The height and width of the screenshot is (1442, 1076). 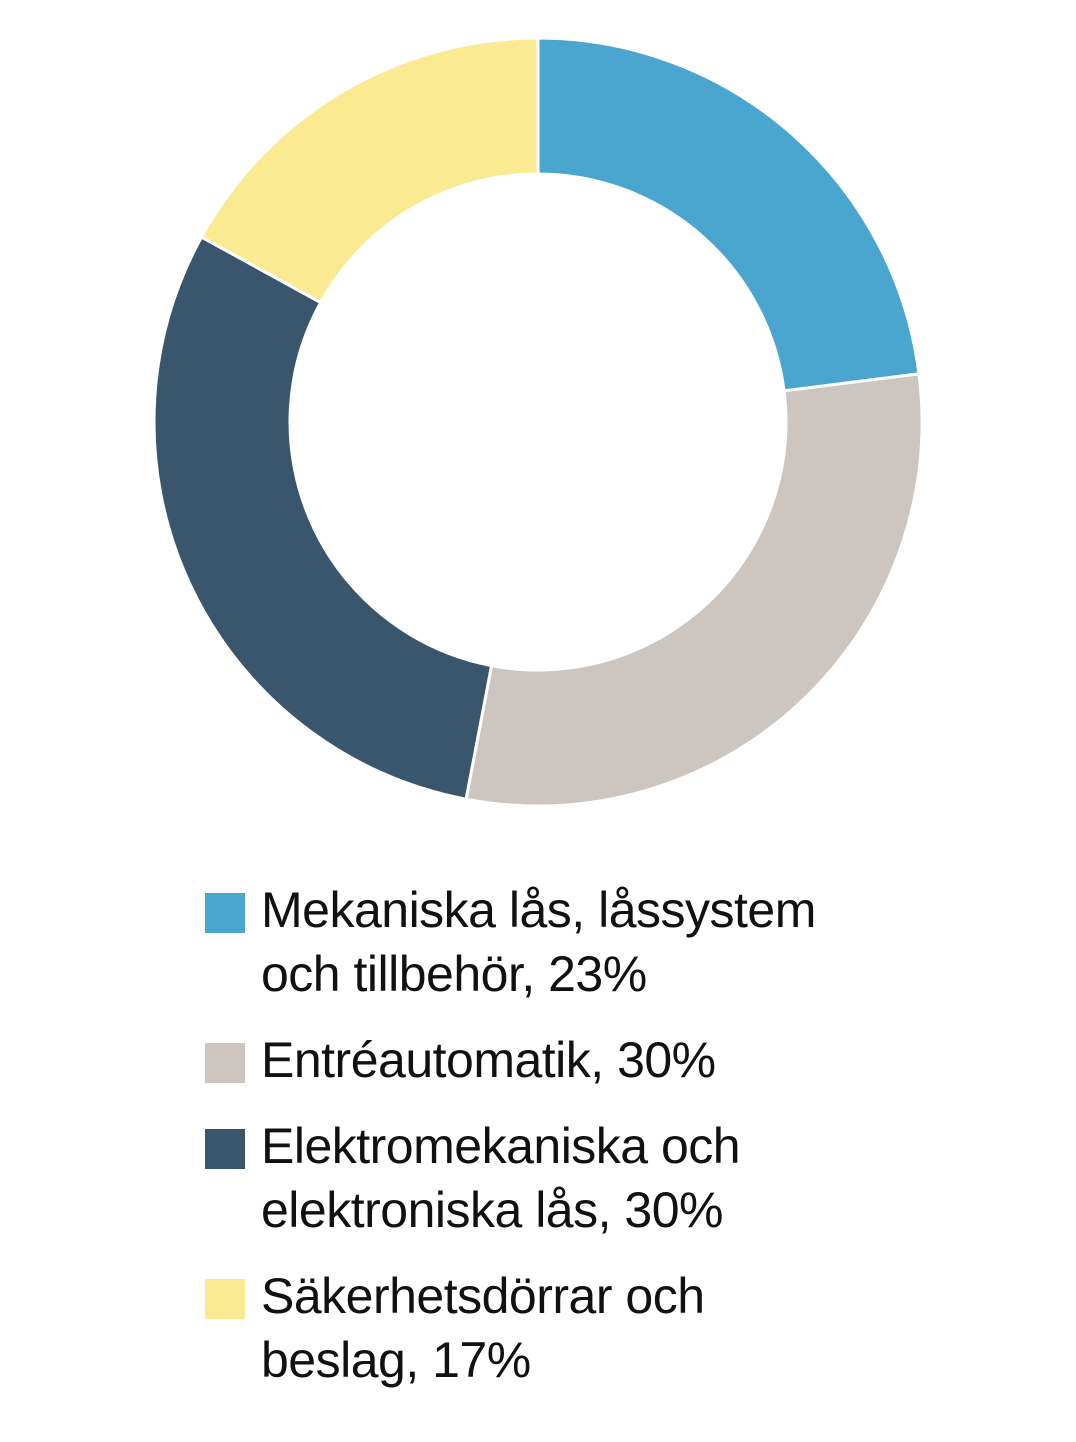 What do you see at coordinates (643, 1328) in the screenshot?
I see `legend-label: Säkerhetsdörrar och beslag, 17%` at bounding box center [643, 1328].